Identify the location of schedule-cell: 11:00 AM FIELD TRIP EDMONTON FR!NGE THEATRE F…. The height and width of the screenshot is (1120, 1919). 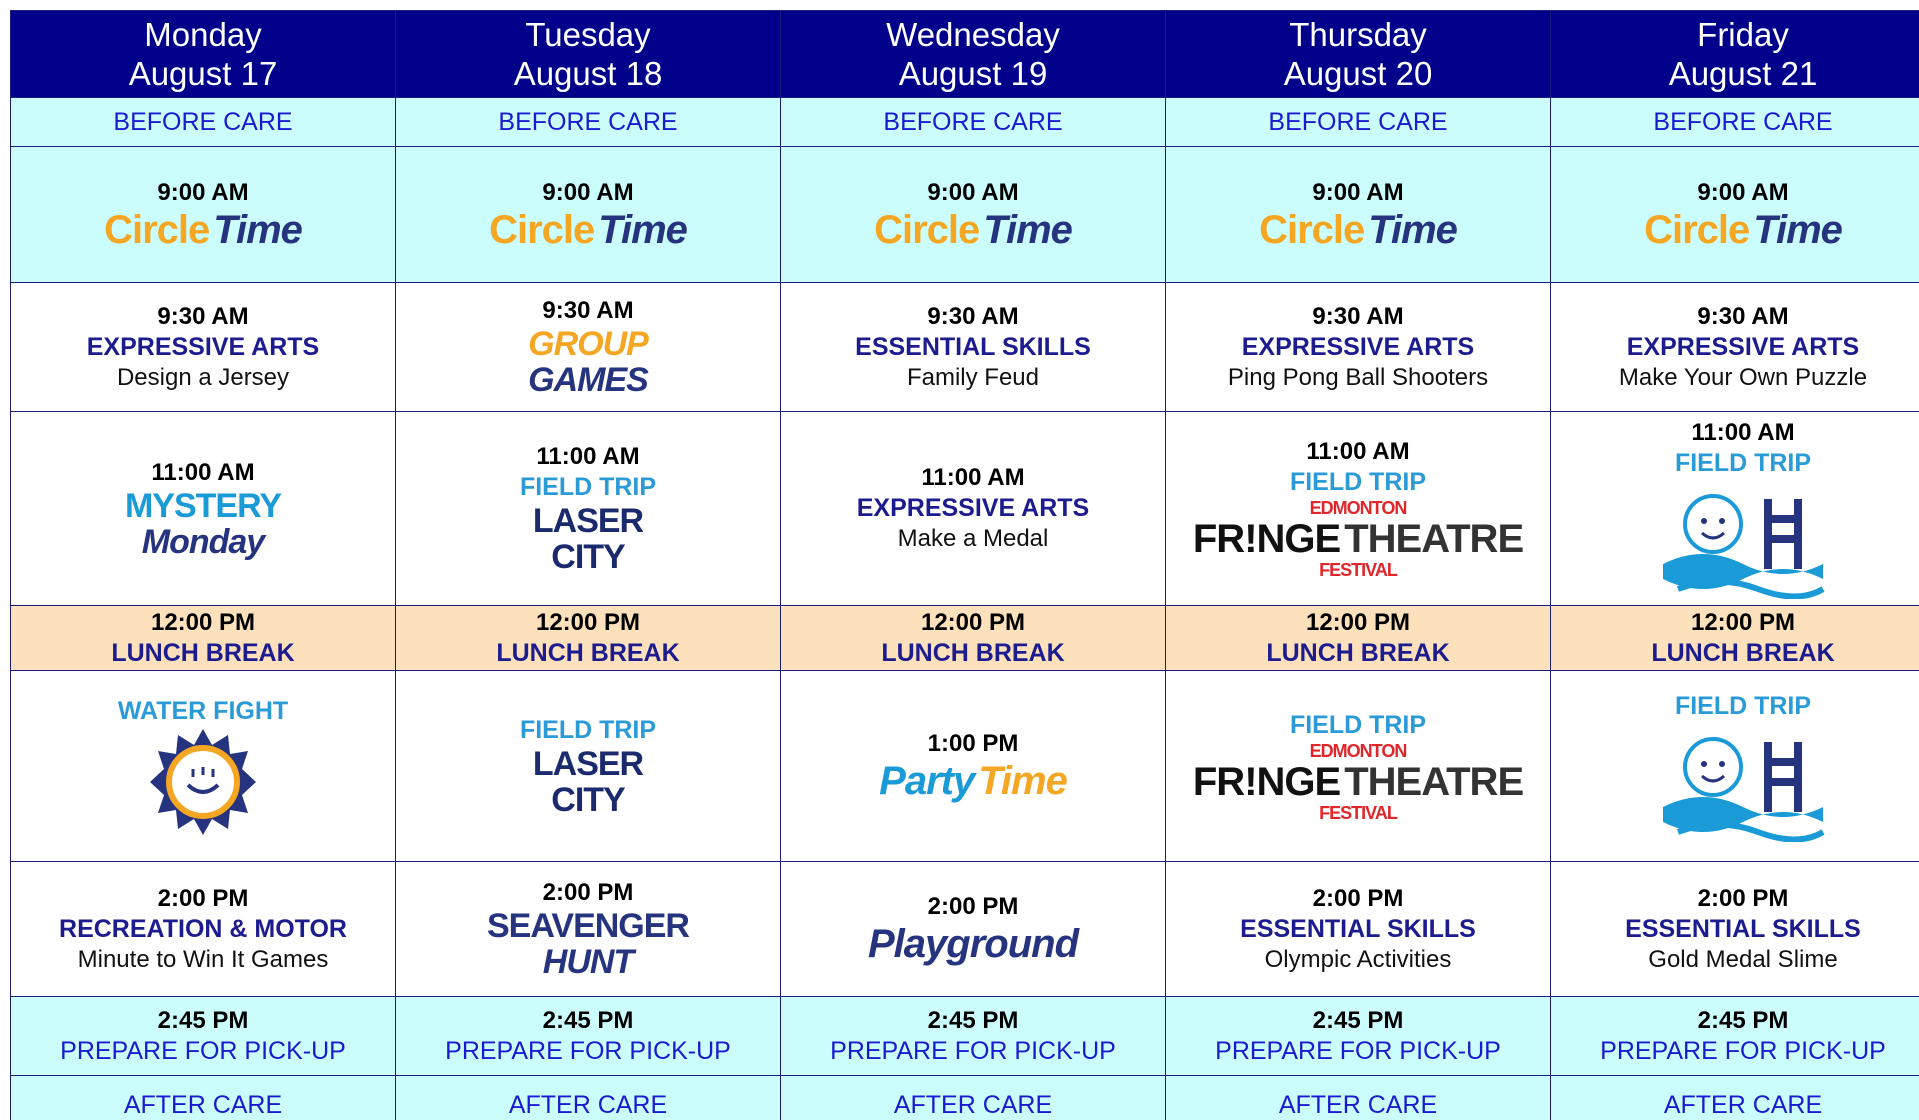
(1358, 508).